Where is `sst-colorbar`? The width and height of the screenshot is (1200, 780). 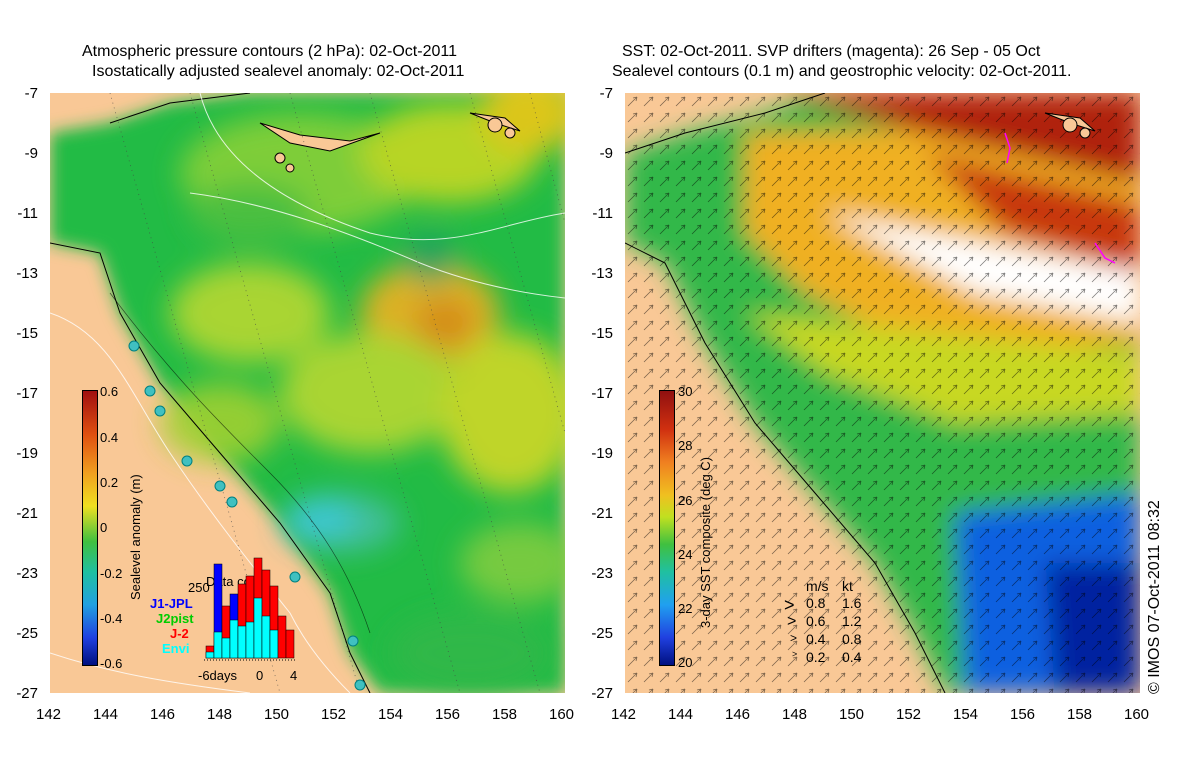 sst-colorbar is located at coordinates (667, 528).